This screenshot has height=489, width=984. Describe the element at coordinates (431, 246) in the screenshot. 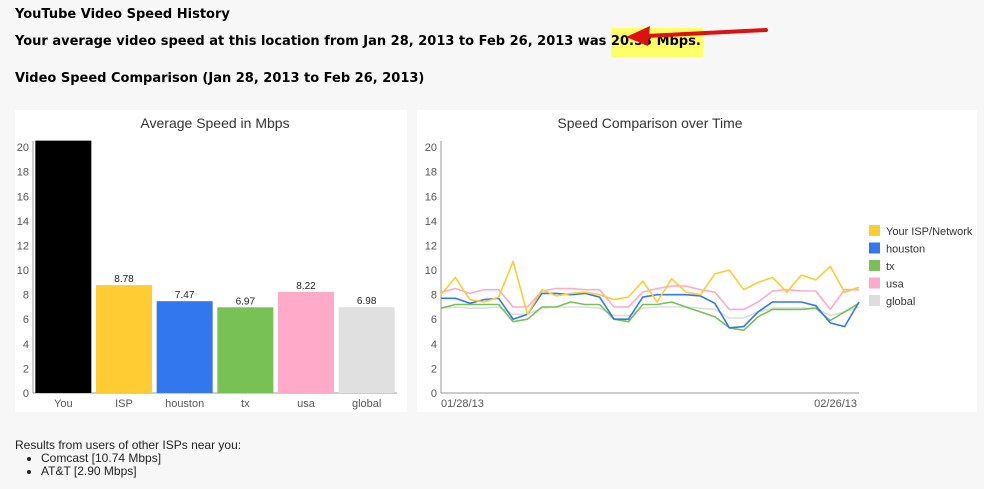

I see `line-y-tick-label: 12` at that location.